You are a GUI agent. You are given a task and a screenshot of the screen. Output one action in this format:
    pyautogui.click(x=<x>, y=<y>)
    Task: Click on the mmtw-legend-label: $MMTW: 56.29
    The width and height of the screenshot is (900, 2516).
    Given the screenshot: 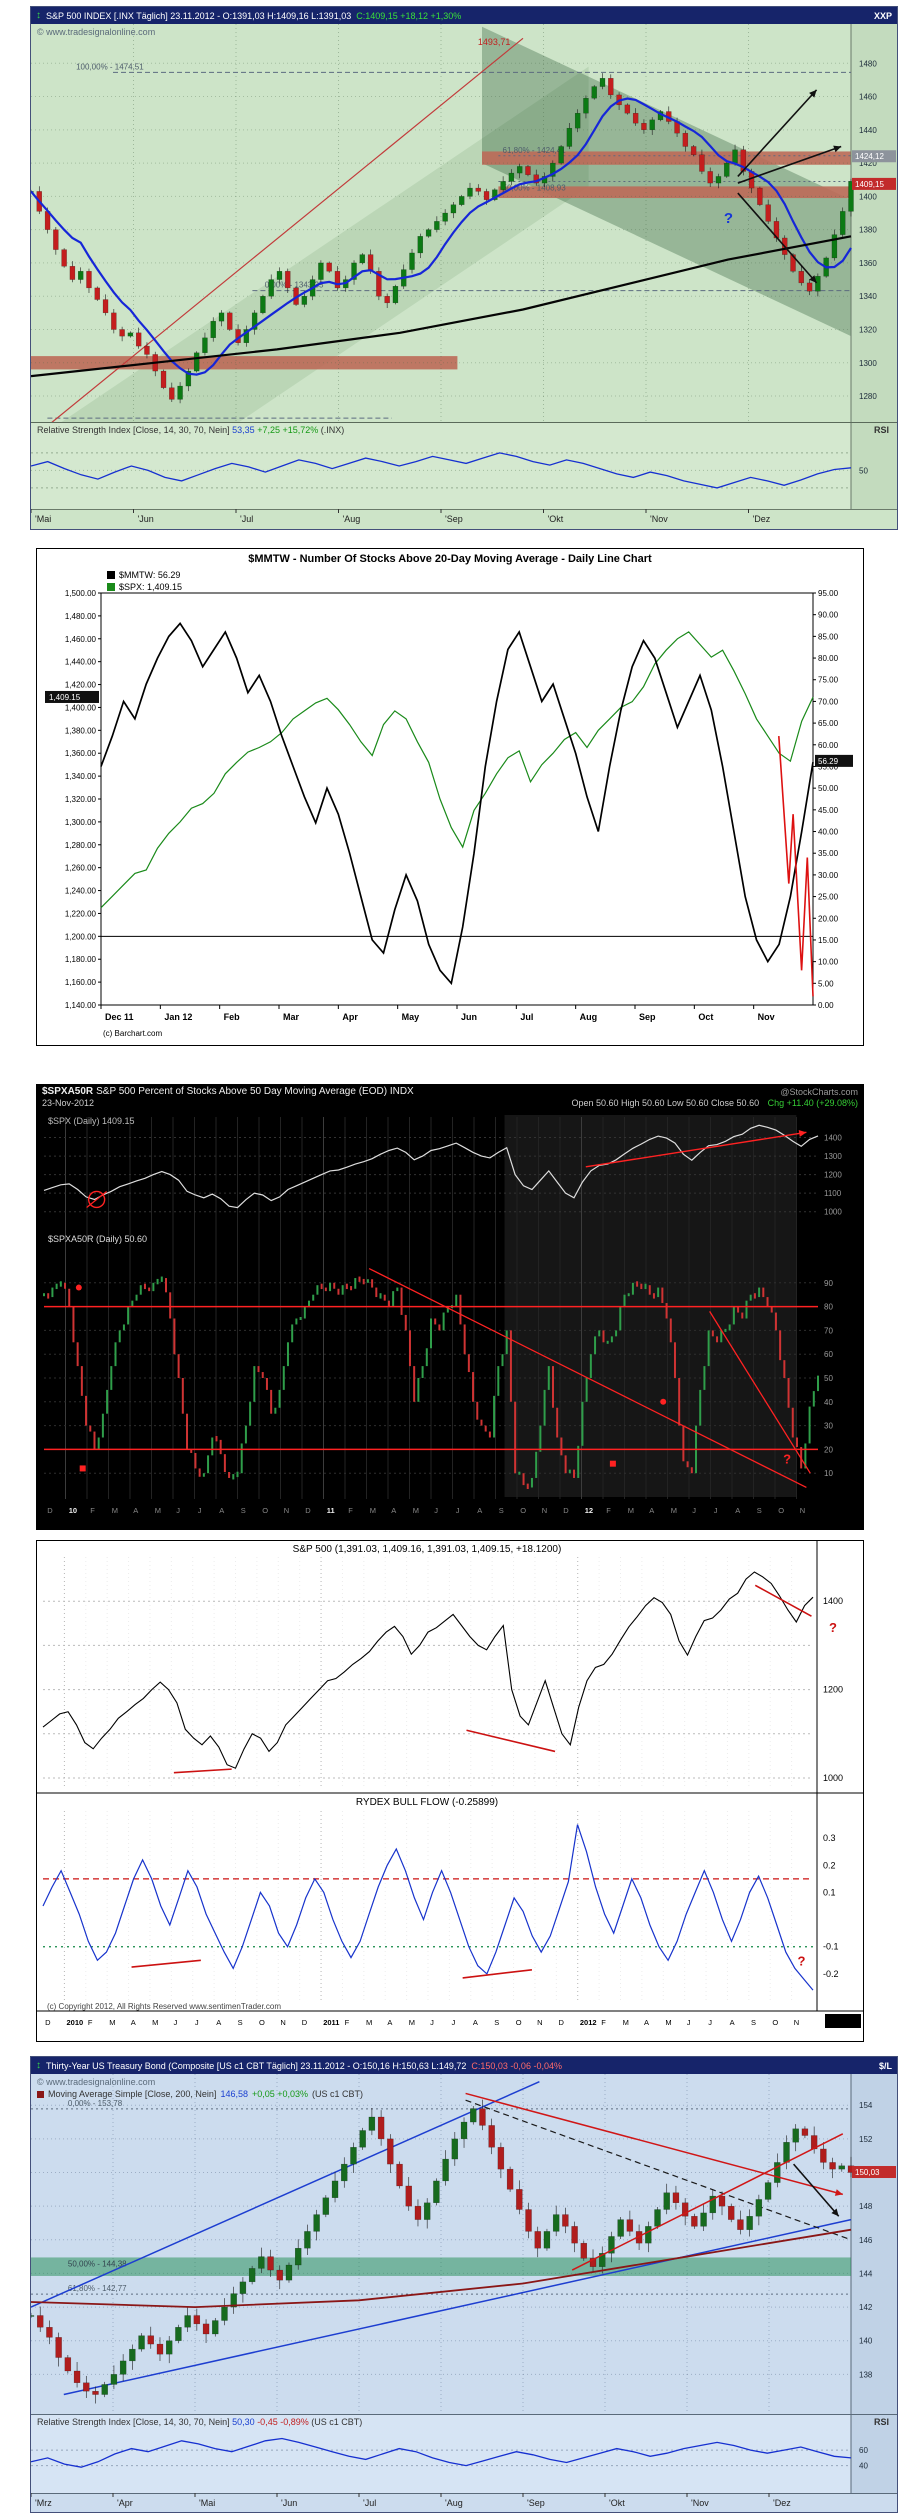 What is the action you would take?
    pyautogui.click(x=150, y=575)
    